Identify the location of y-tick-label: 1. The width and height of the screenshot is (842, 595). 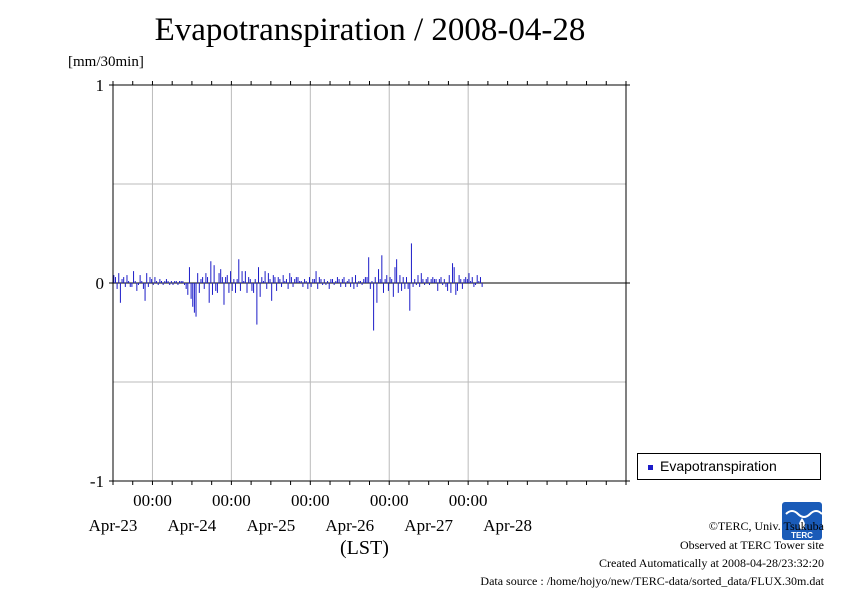
(100, 85).